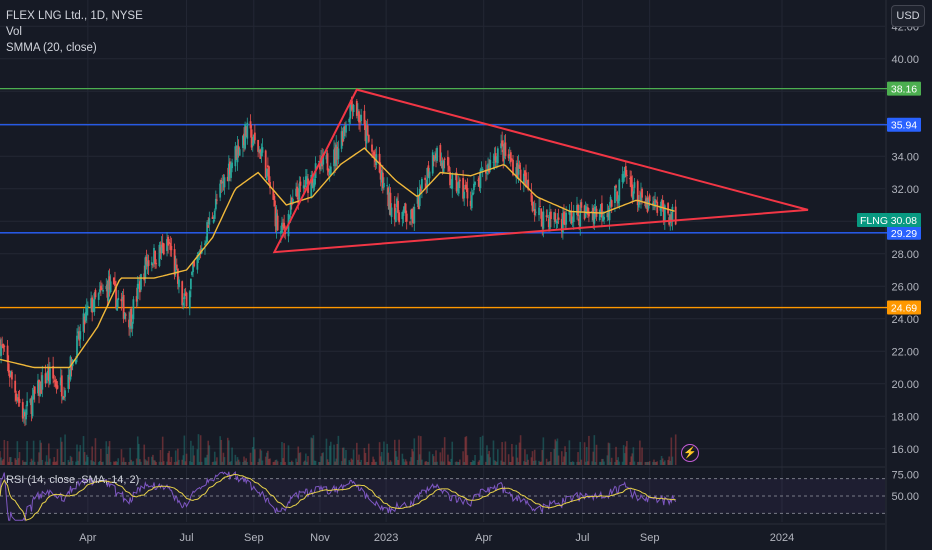 The image size is (932, 550). I want to click on symbol-title: FLEX LNG Ltd., 1D, NYSE, so click(74, 16).